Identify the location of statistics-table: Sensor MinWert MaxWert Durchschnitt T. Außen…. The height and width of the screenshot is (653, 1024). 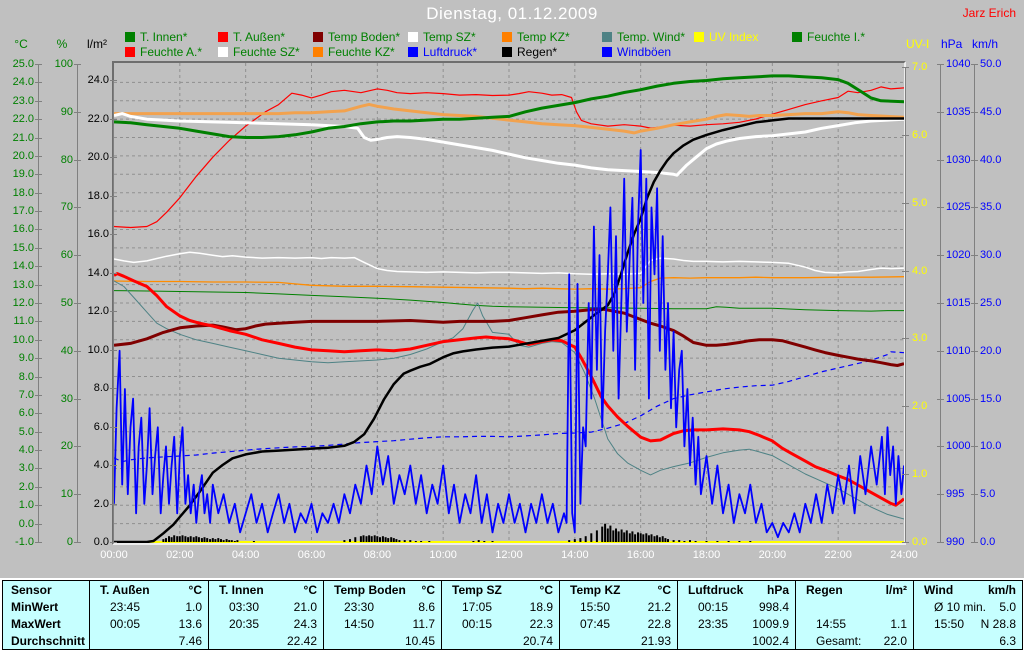
(512, 615).